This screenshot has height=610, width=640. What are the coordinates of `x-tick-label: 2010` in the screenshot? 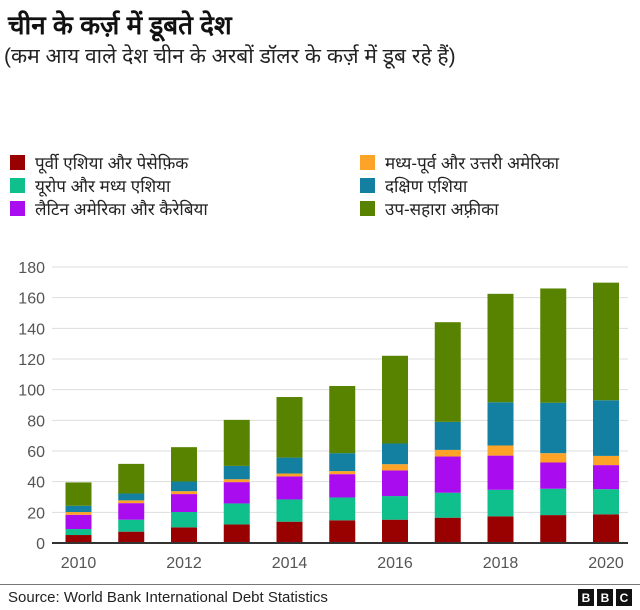 It's located at (79, 563).